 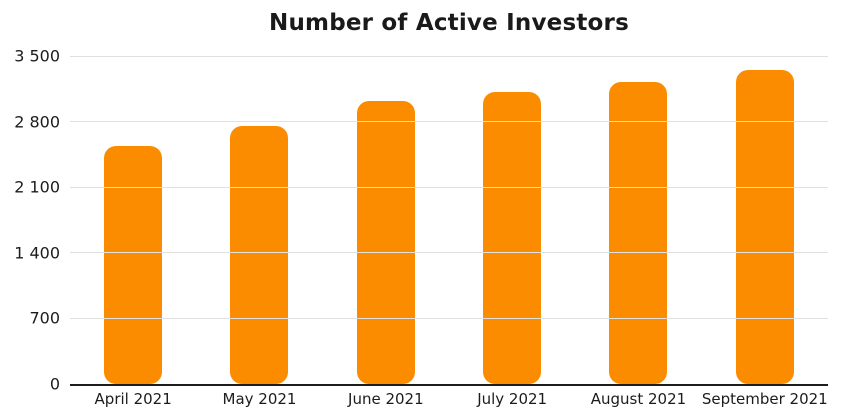 I want to click on x-tick-label: May 2021, so click(x=259, y=399).